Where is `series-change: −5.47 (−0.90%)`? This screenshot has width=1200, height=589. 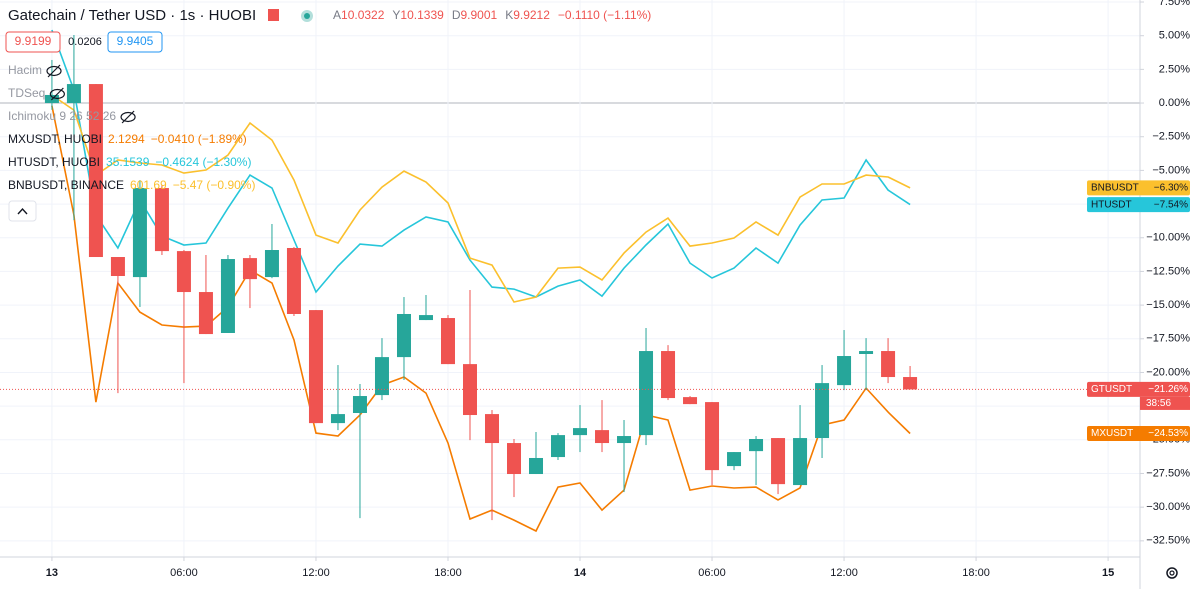 series-change: −5.47 (−0.90%) is located at coordinates (214, 185).